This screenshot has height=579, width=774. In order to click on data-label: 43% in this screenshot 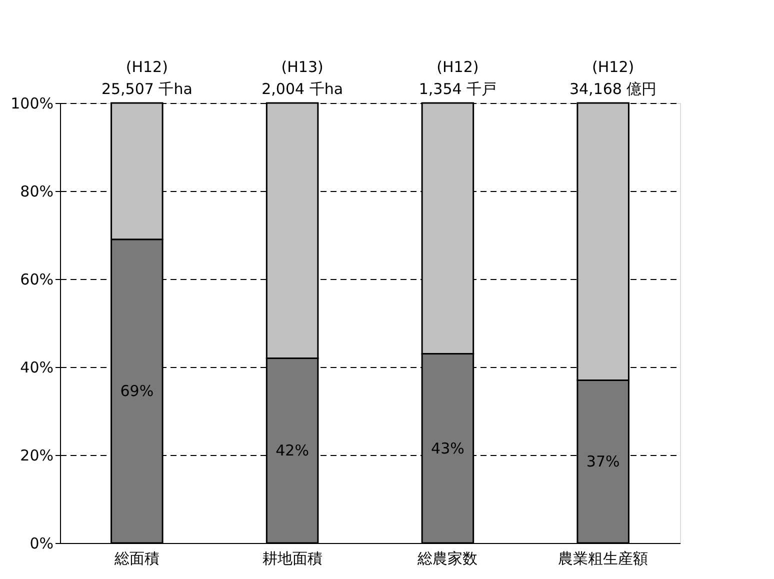, I will do `click(447, 448)`.